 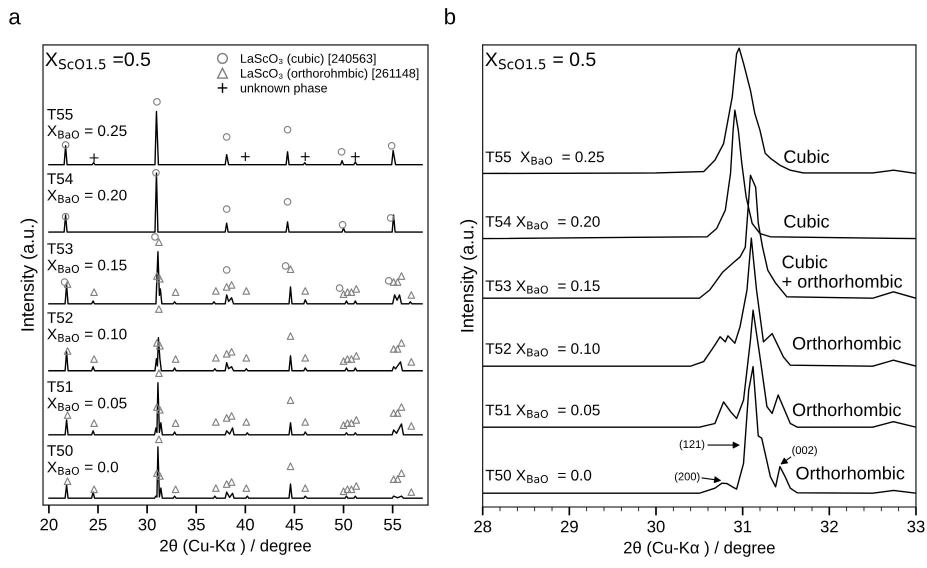 I want to click on x-tick-label: 50, so click(x=343, y=524).